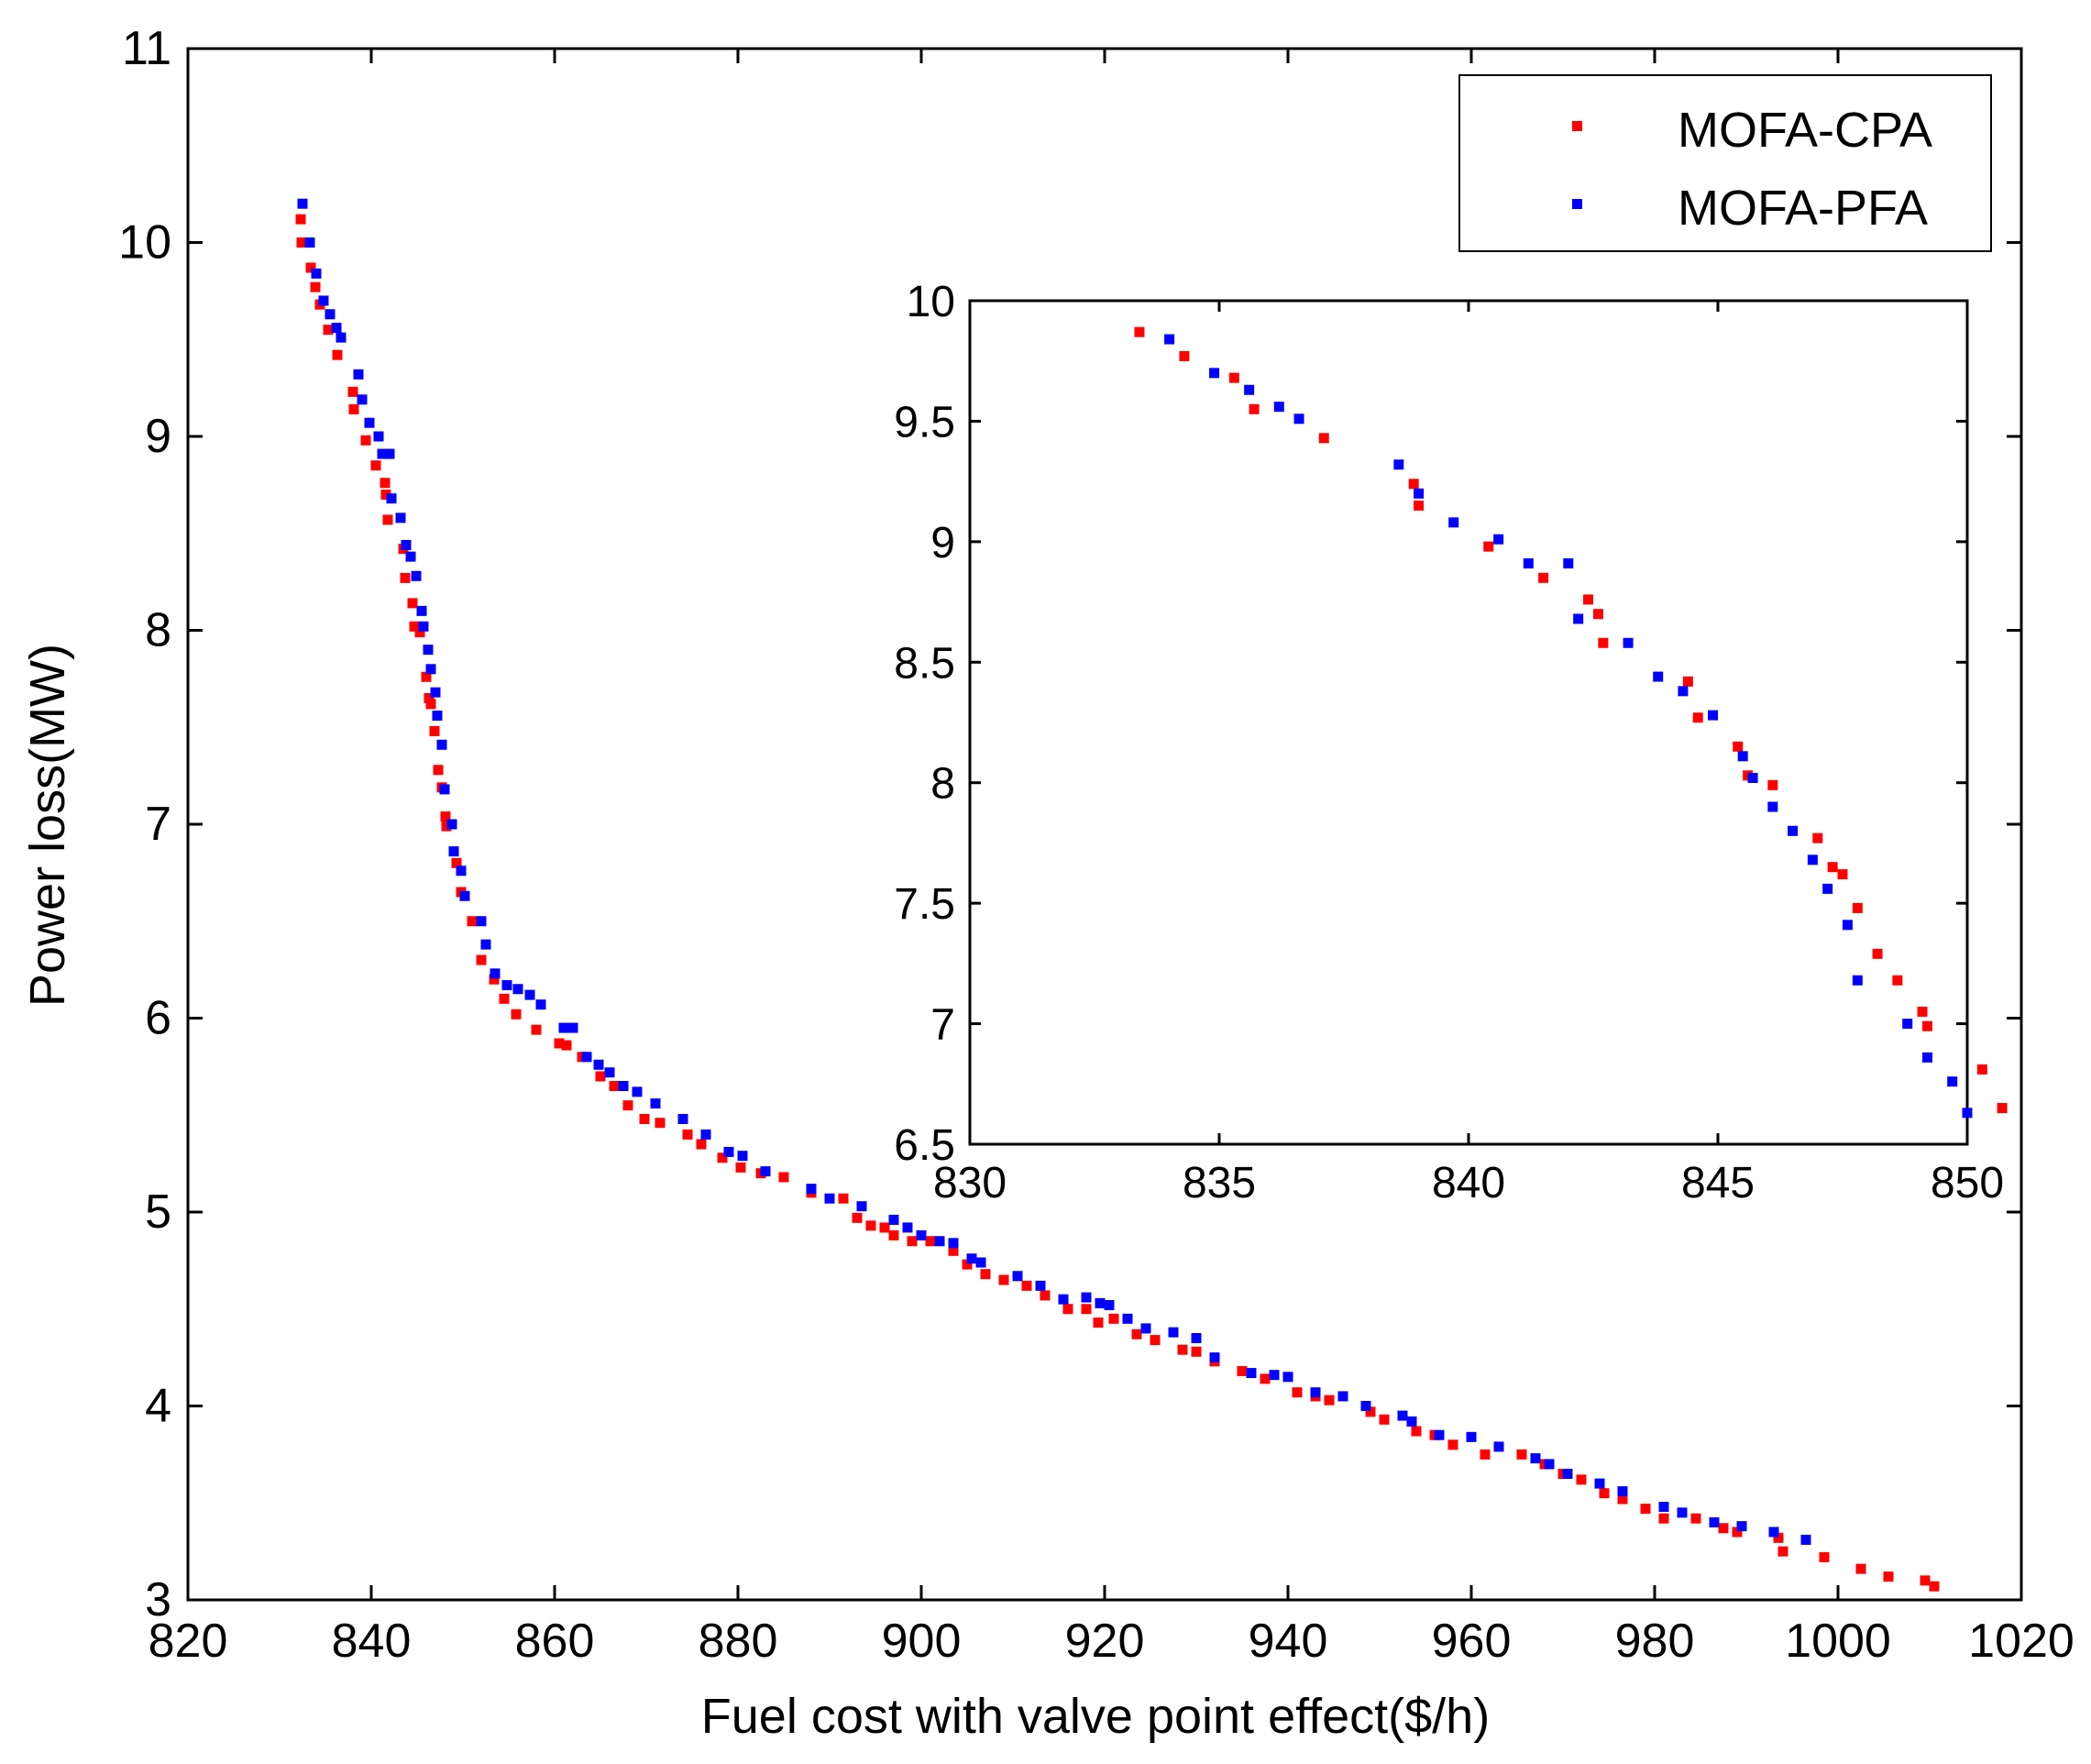 Image resolution: width=2091 pixels, height=1764 pixels. What do you see at coordinates (2021, 1641) in the screenshot?
I see `main-x-tick-label: 1020` at bounding box center [2021, 1641].